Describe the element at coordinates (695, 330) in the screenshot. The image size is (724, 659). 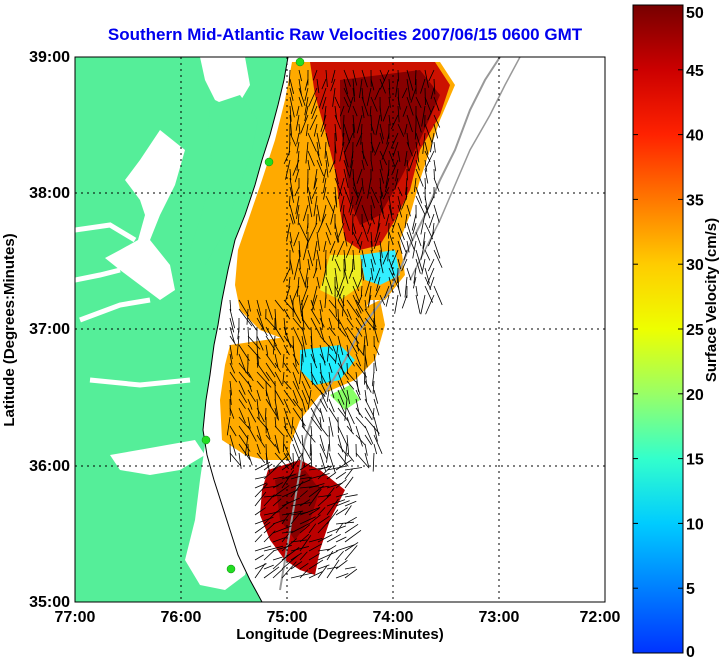
I see `colorbar-tick-label: 25` at that location.